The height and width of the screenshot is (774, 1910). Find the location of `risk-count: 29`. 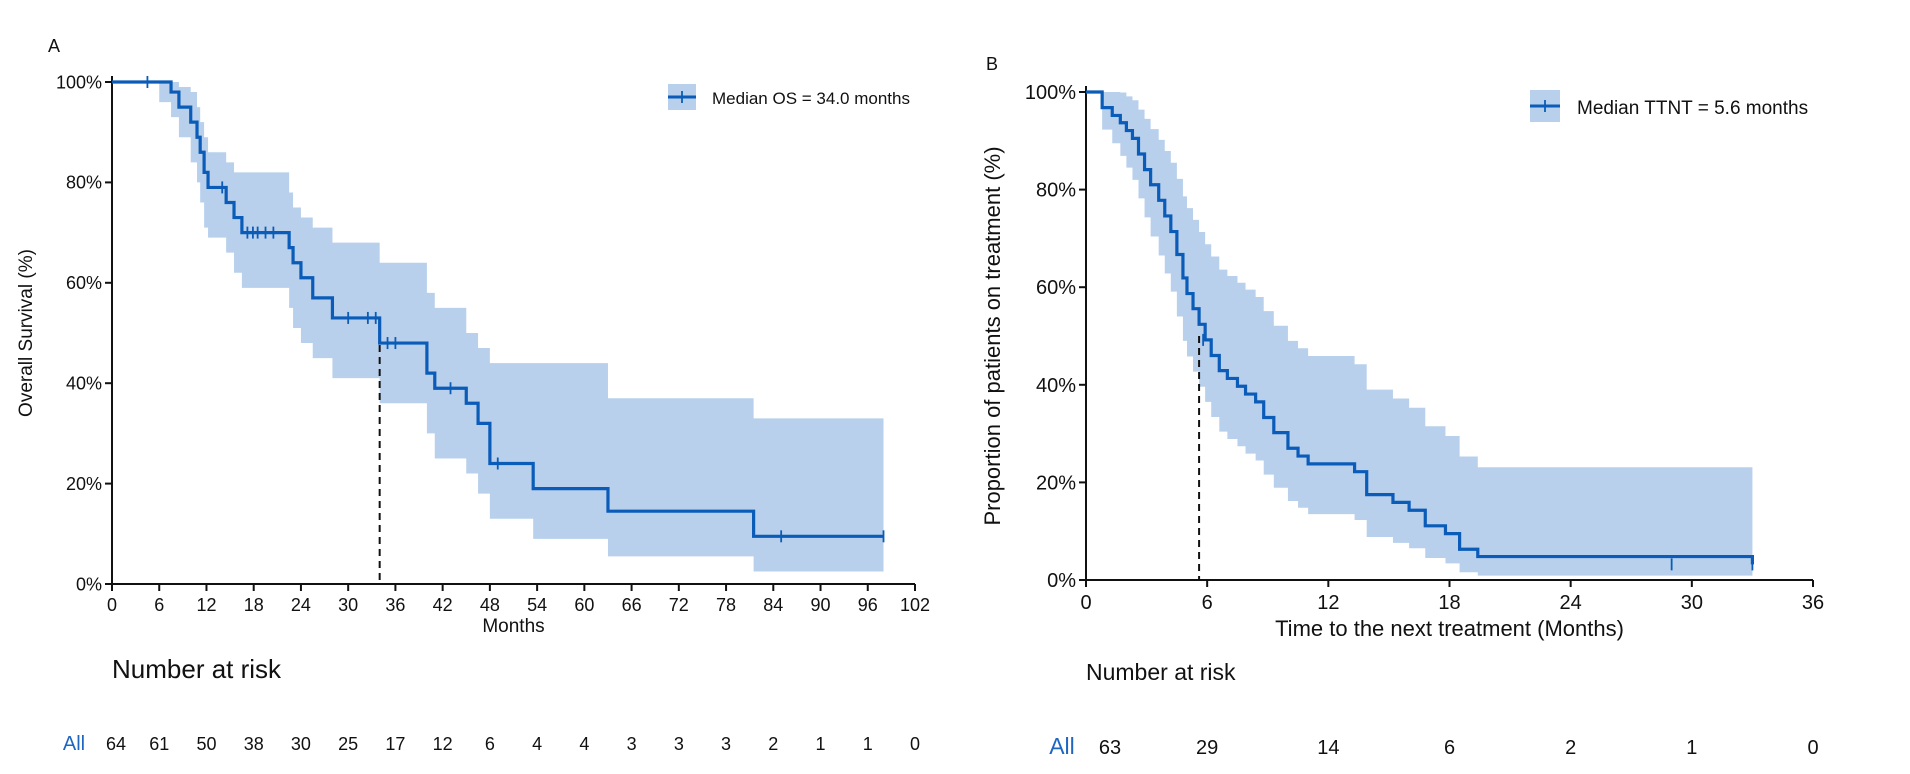

risk-count: 29 is located at coordinates (1207, 748).